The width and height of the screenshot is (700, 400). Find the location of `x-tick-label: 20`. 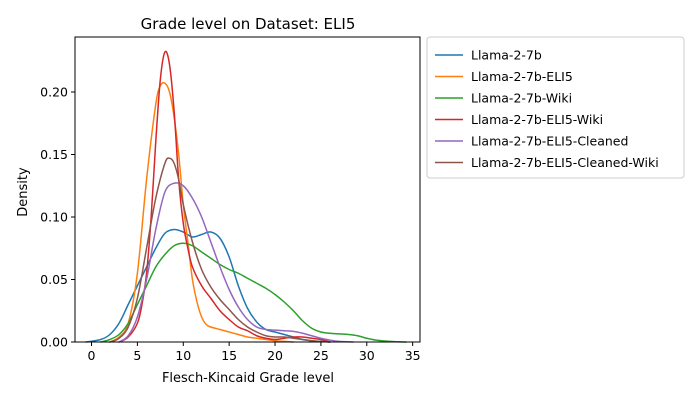

x-tick-label: 20 is located at coordinates (275, 355).